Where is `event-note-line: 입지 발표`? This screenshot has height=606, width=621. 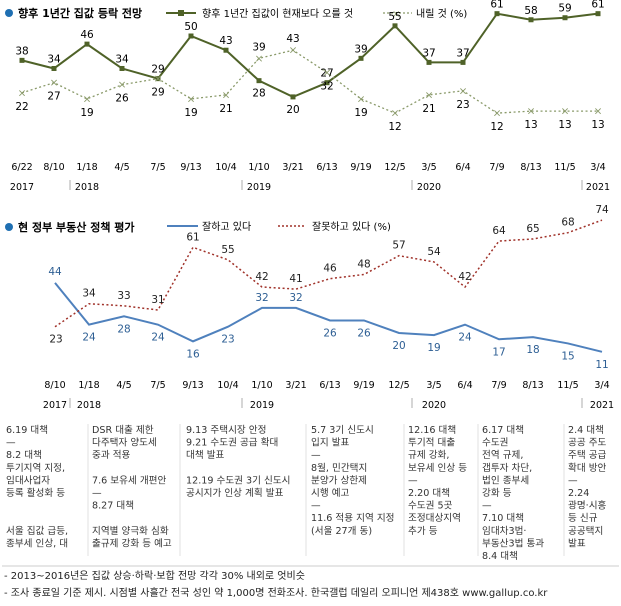
event-note-line: 입지 발표 is located at coordinates (330, 443).